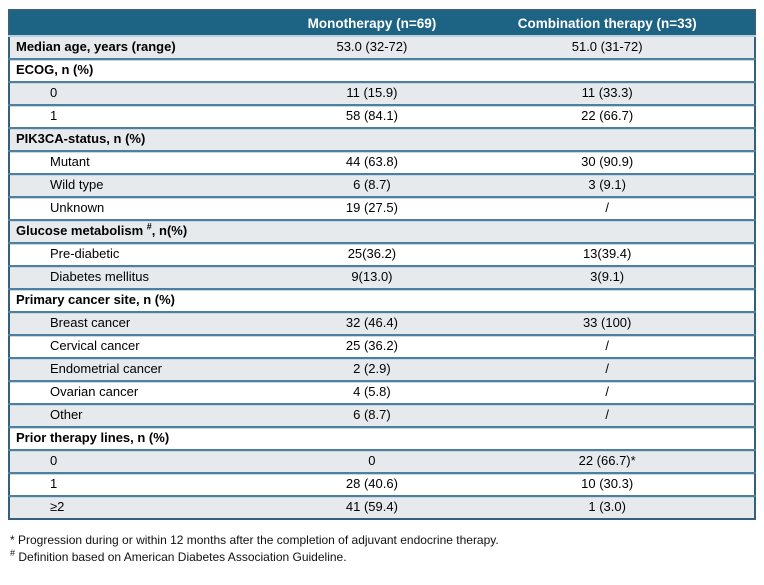  Describe the element at coordinates (146, 392) in the screenshot. I see `row-label: Ovarian cancer` at that location.